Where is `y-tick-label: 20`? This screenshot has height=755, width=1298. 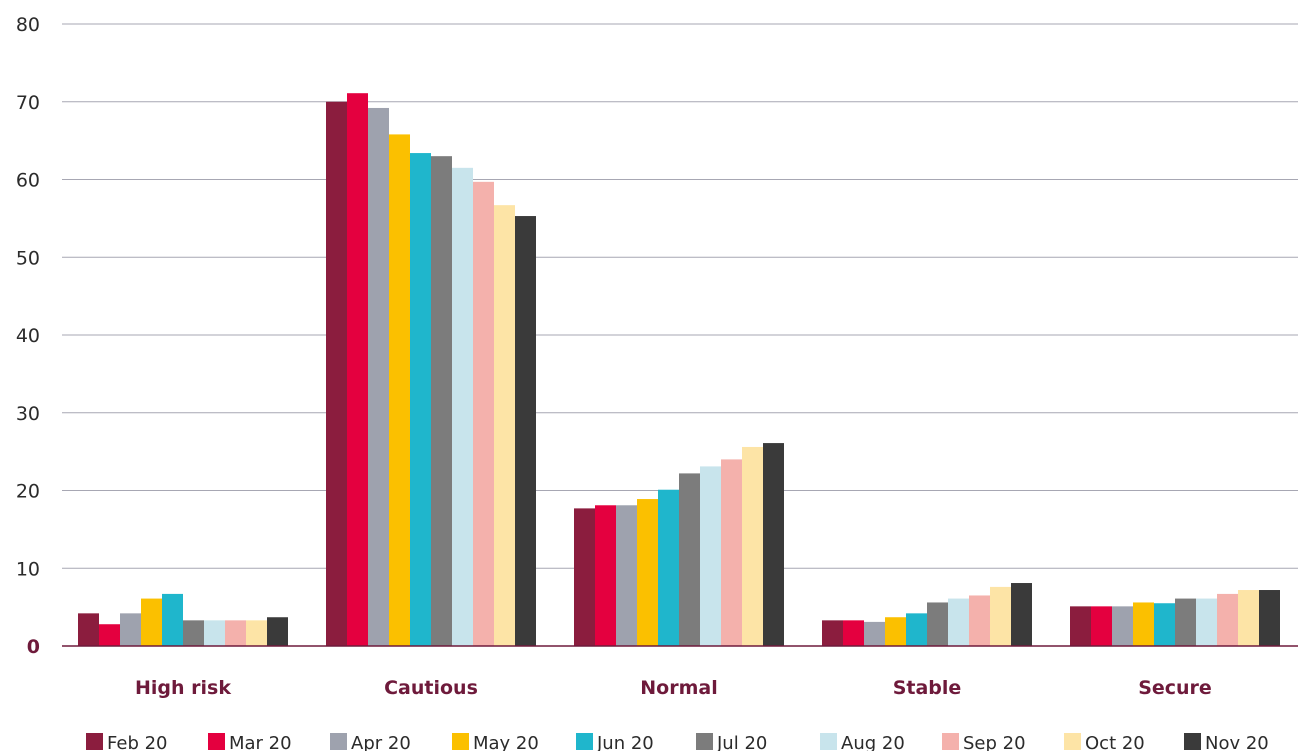
y-tick-label: 20 is located at coordinates (28, 492).